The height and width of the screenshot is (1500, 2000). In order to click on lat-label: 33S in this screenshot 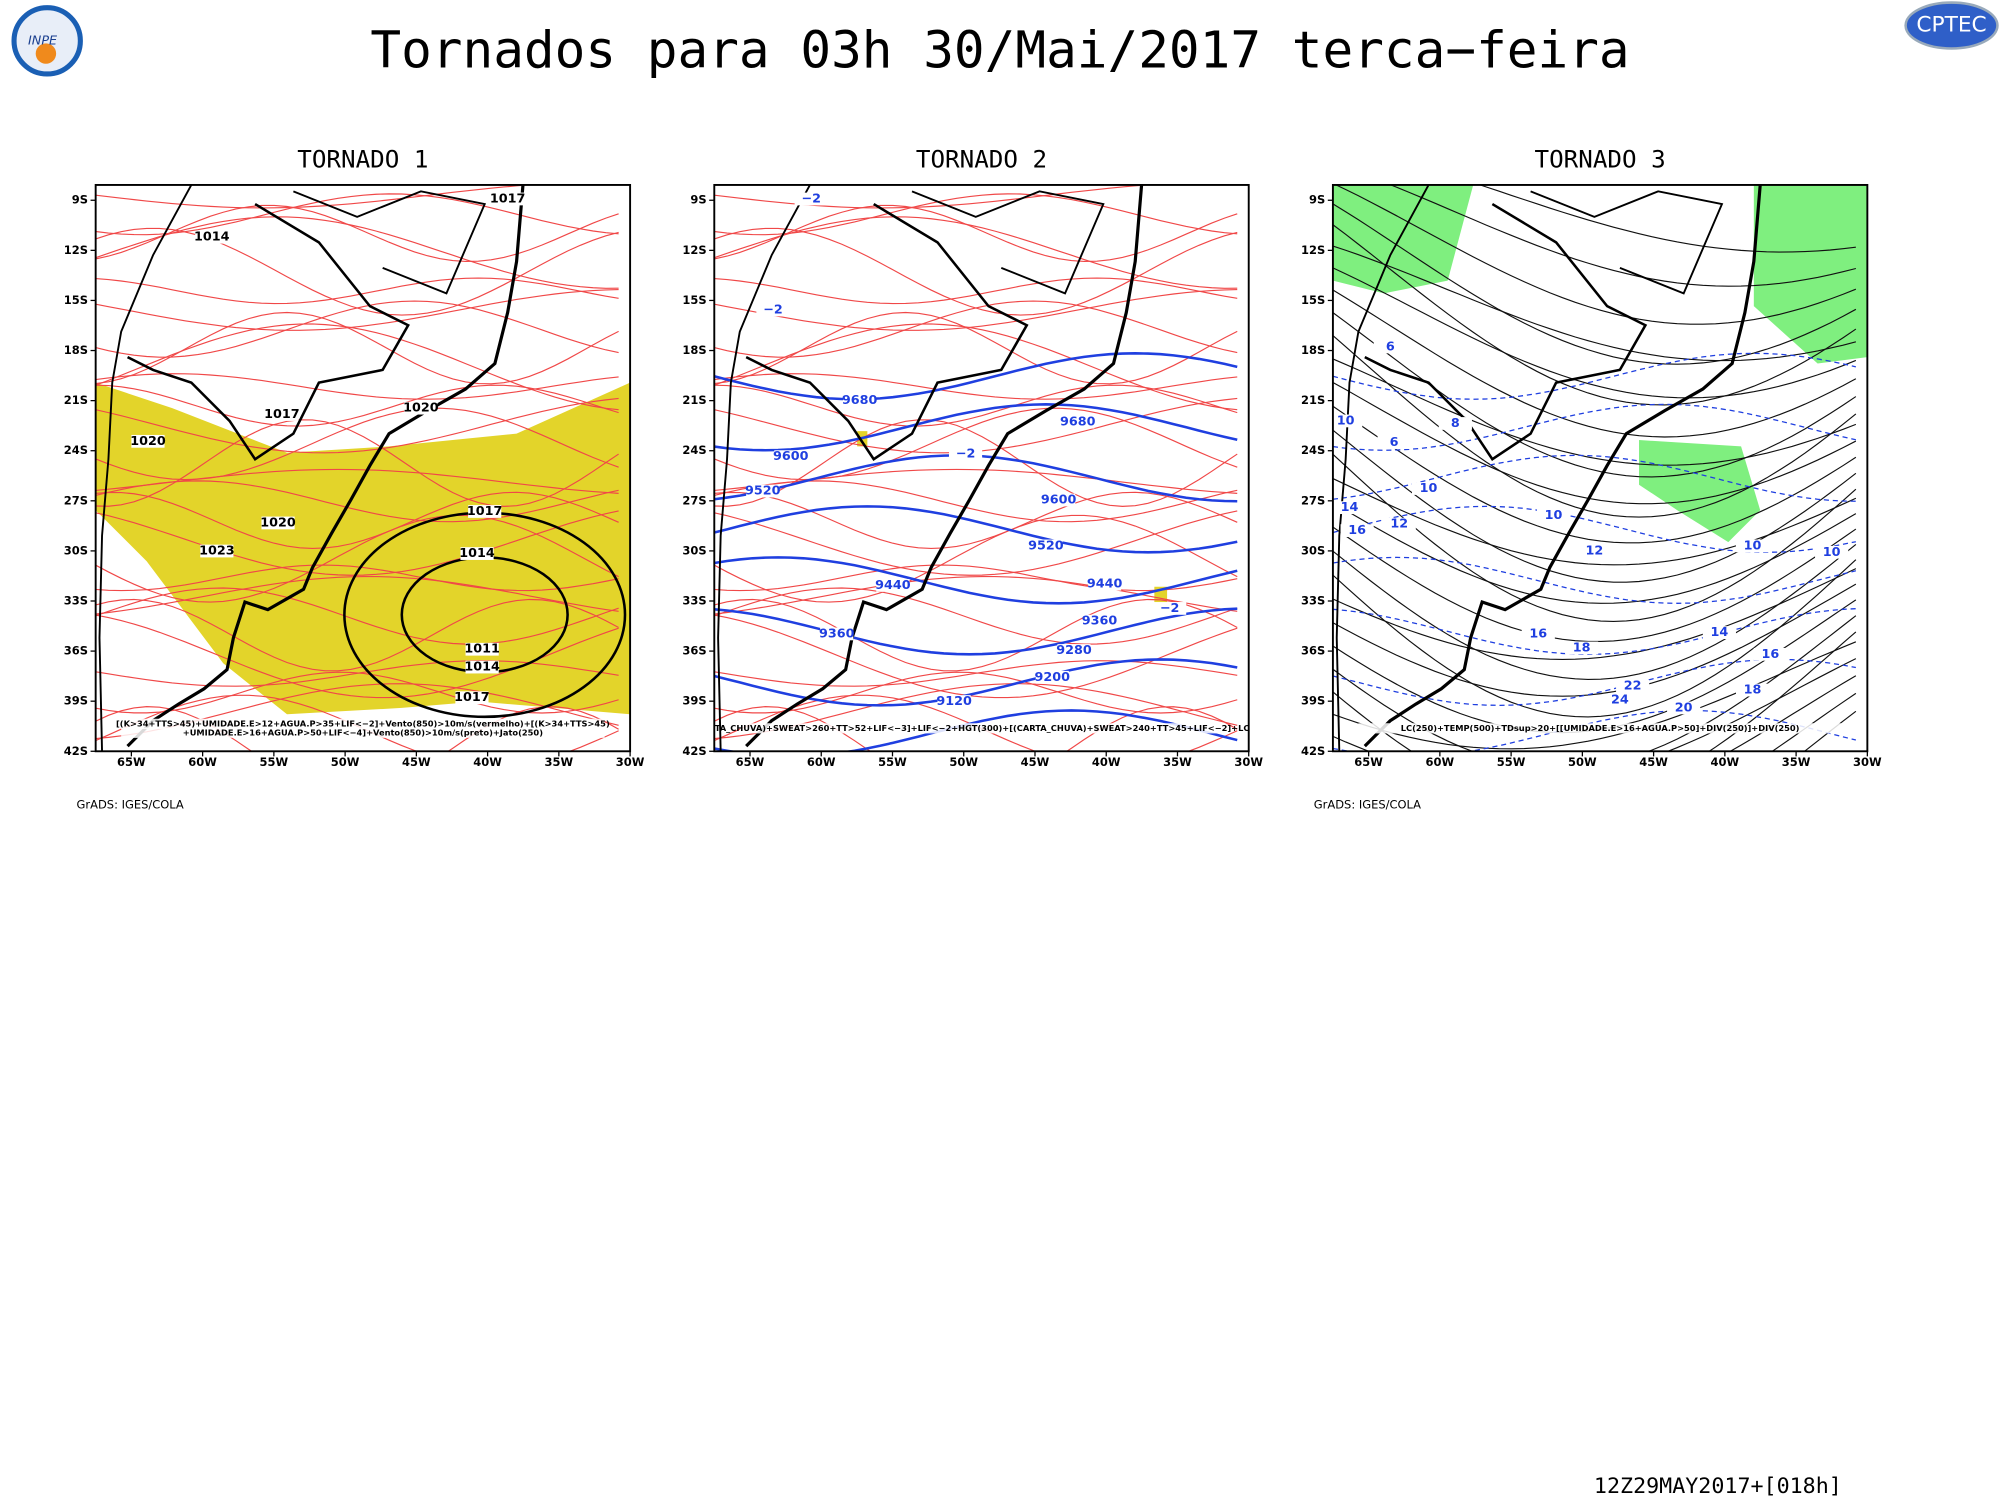, I will do `click(76, 600)`.